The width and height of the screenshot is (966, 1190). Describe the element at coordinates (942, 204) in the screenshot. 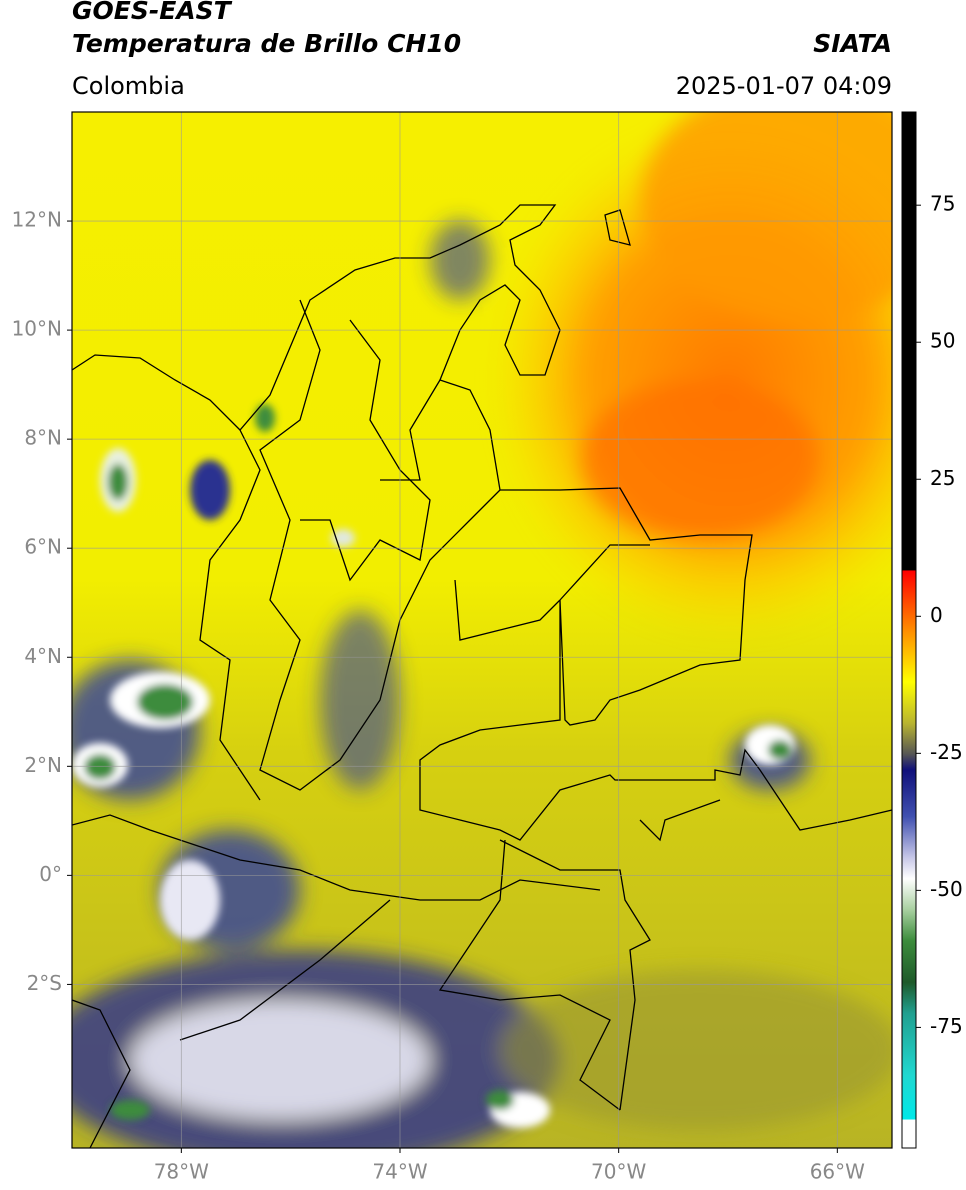

I see `colorbar-tick-label: 75` at that location.